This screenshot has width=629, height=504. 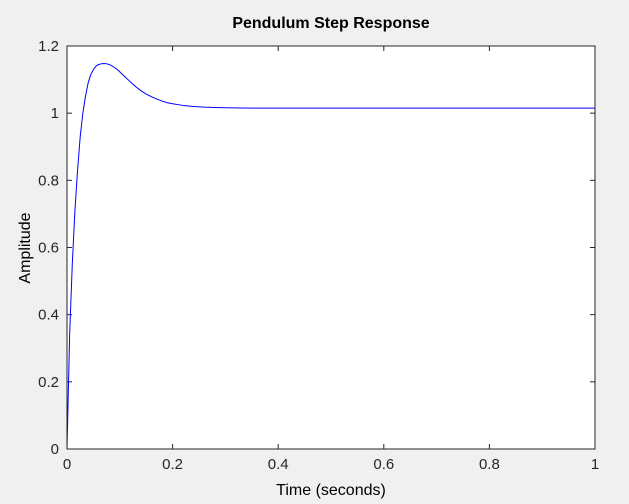 I want to click on x-axis-title: Time (seconds), so click(x=331, y=490).